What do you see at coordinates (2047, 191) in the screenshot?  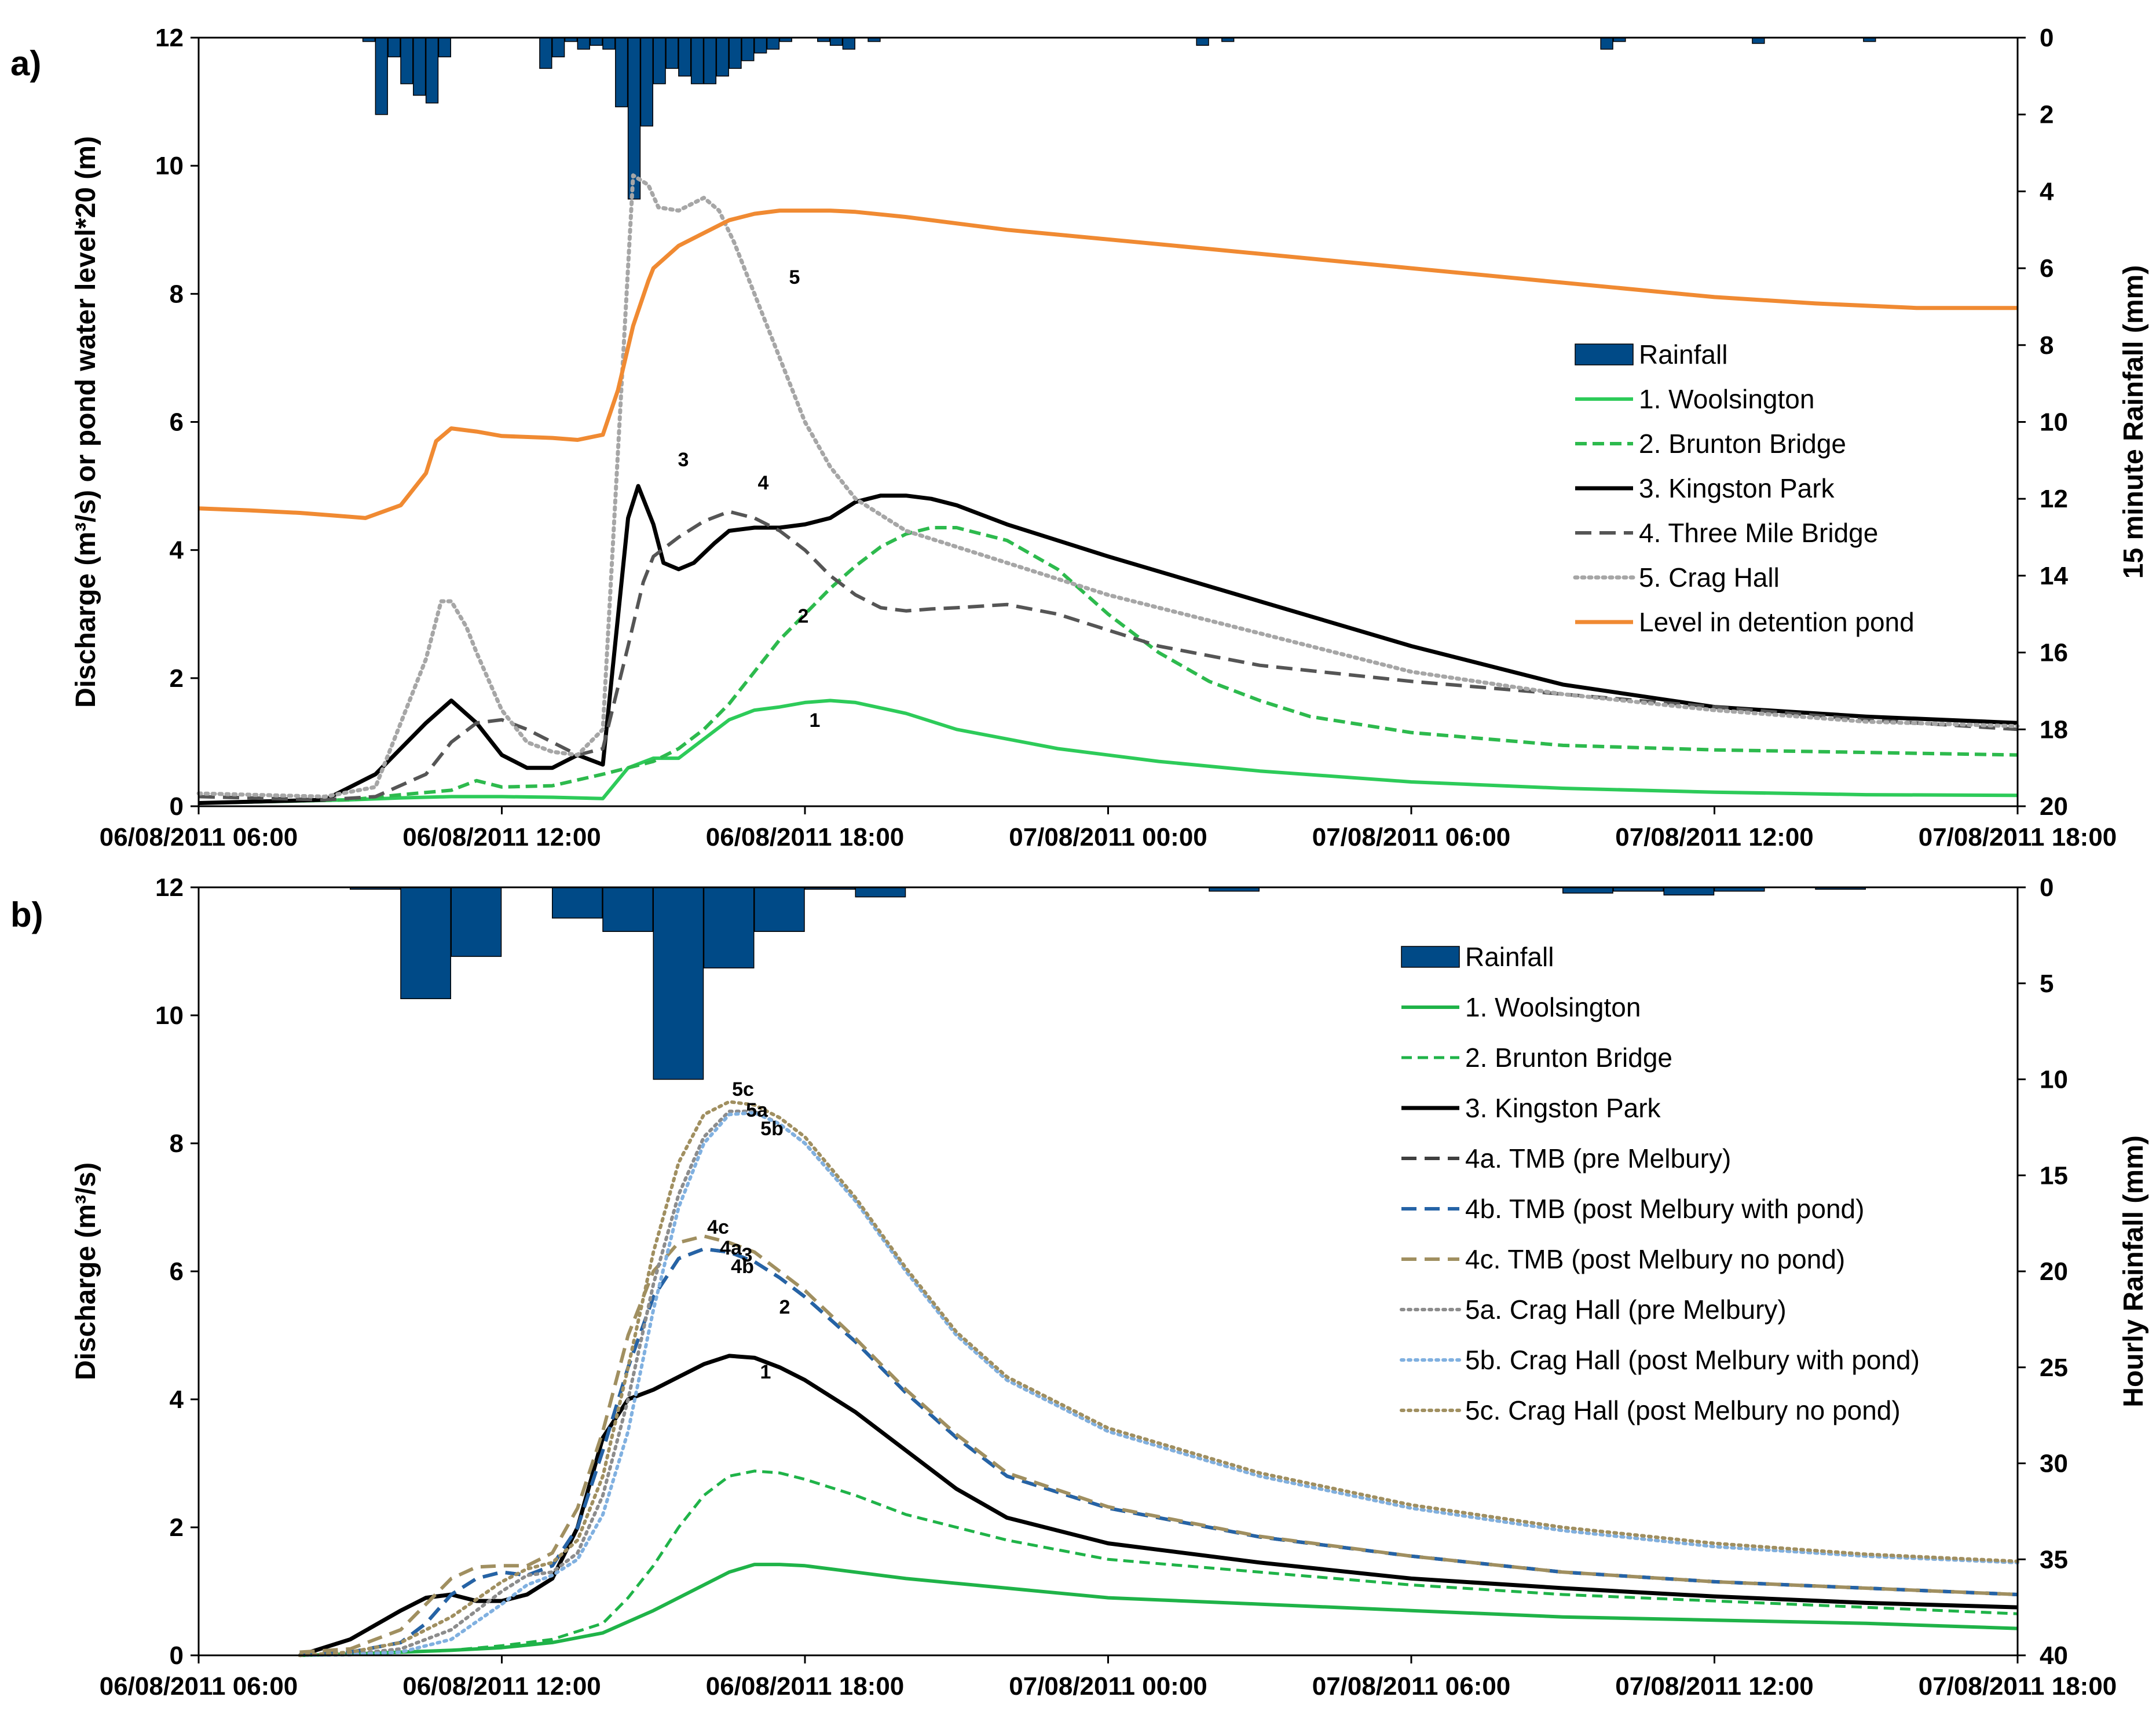 I see `y2-tick-label: 4` at bounding box center [2047, 191].